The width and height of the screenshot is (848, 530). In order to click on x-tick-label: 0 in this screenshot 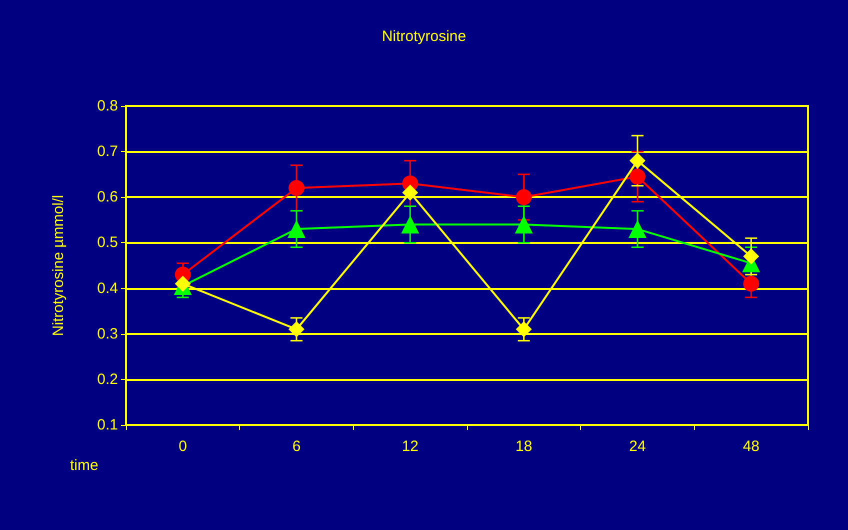, I will do `click(183, 446)`.